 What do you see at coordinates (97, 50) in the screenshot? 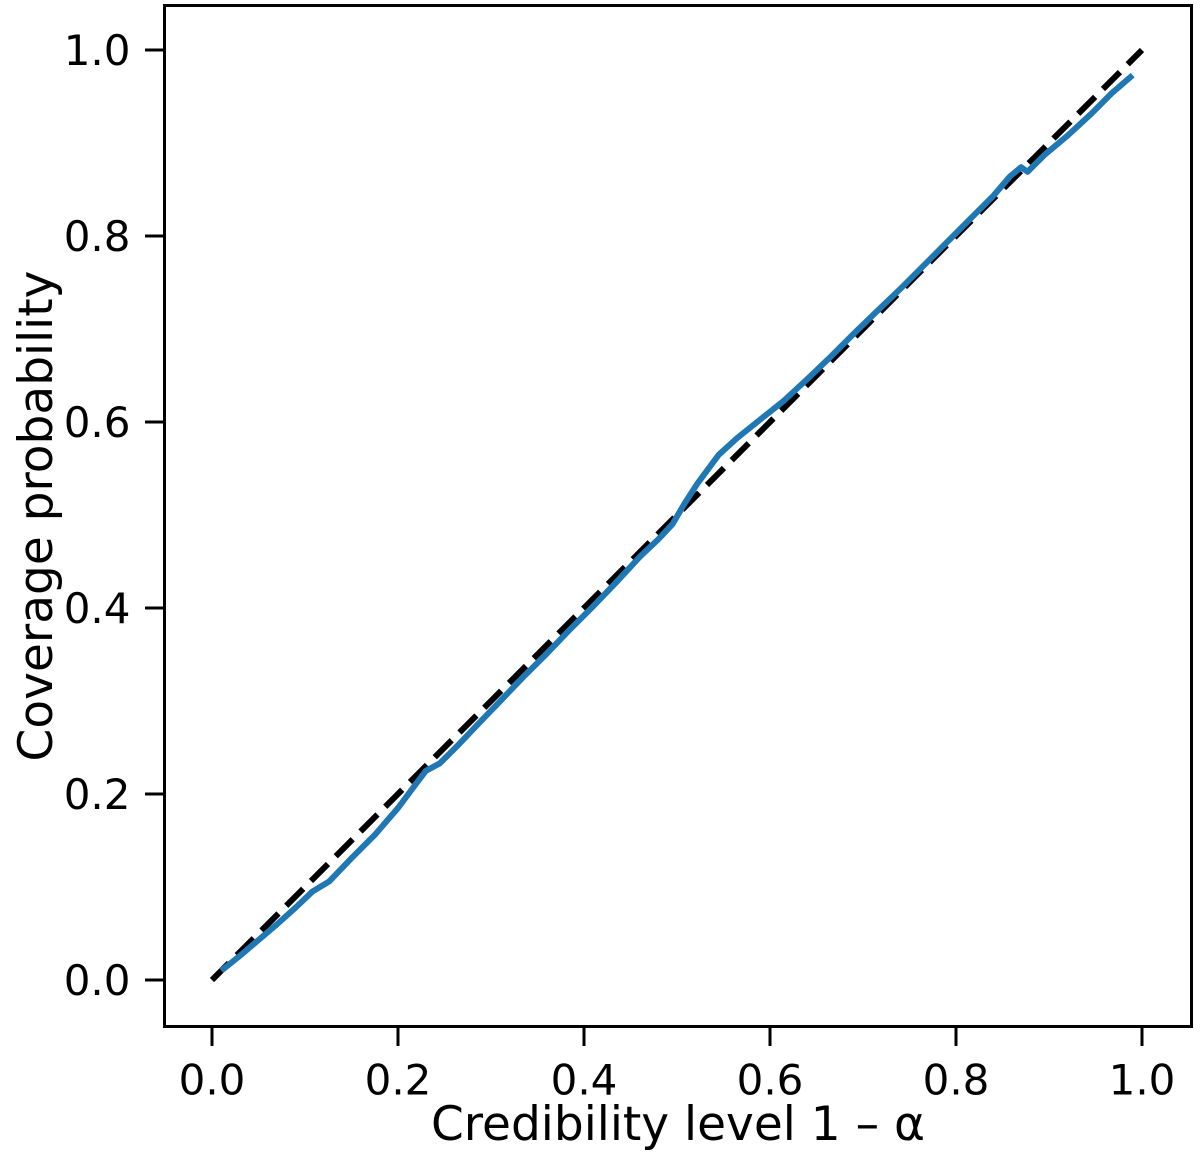
I see `y-tick-label: 1.0` at bounding box center [97, 50].